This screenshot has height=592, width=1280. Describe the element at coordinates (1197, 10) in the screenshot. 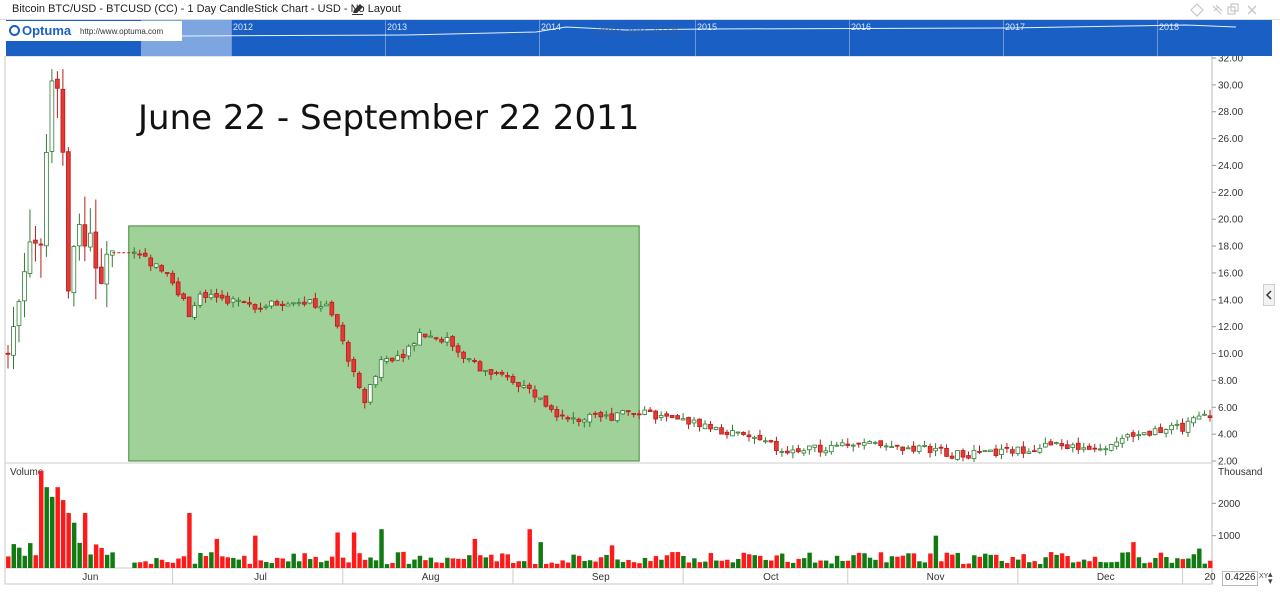

I see `diamond-icon` at that location.